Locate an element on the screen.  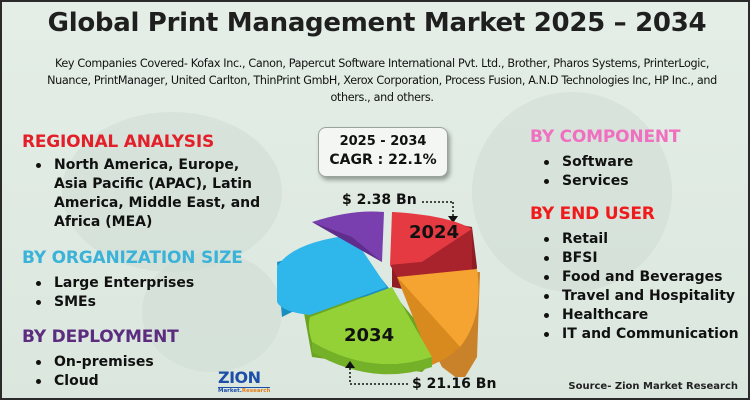
list-item: Services is located at coordinates (586, 181).